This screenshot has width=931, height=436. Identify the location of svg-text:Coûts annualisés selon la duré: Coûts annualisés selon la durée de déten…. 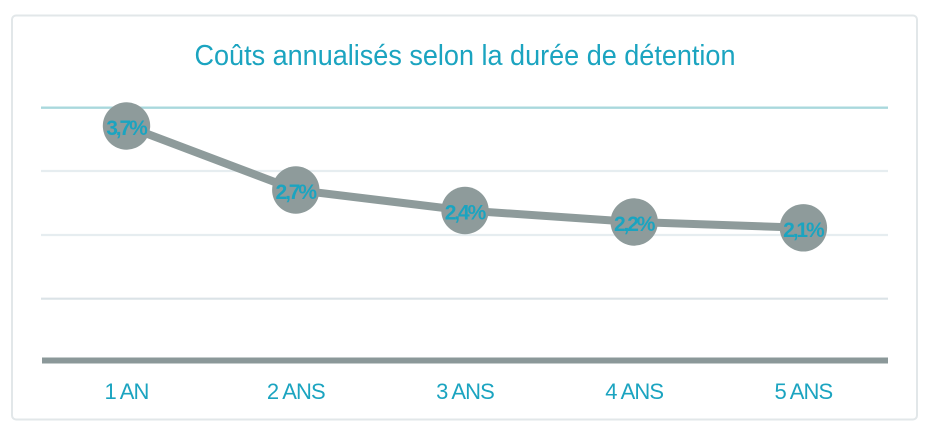
(465, 56).